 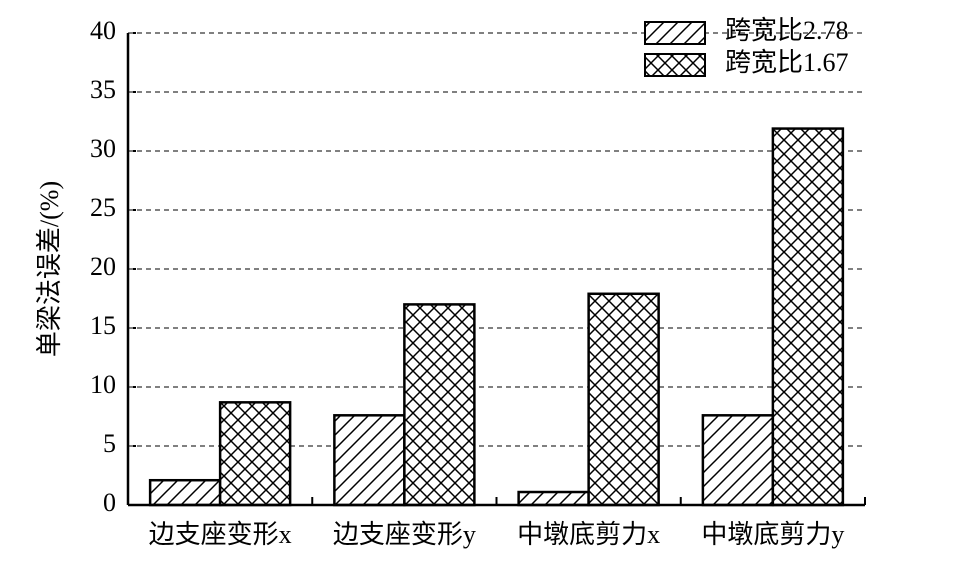 I want to click on y-tick-label: 5, so click(x=109, y=443).